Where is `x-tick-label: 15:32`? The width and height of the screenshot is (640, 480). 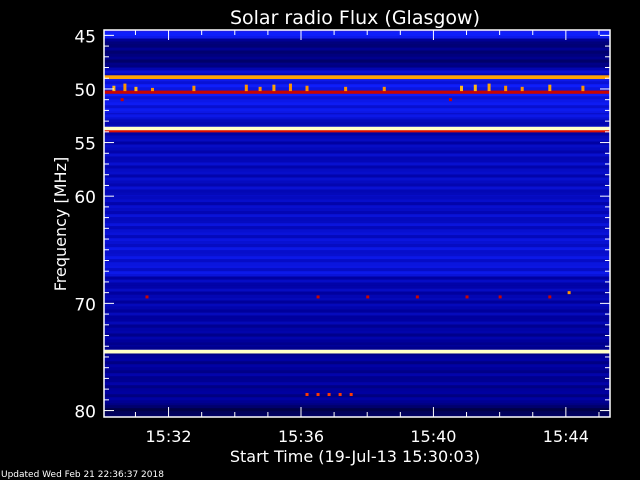
x-tick-label: 15:32 is located at coordinates (169, 436).